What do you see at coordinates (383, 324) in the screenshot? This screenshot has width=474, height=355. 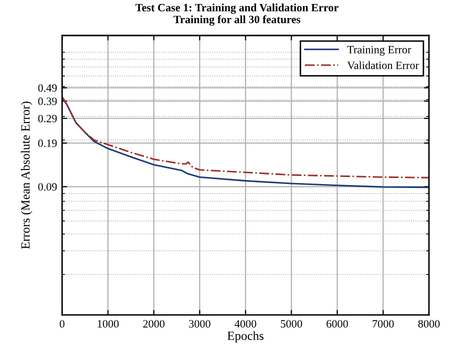 I see `x-tick-label: 7000` at bounding box center [383, 324].